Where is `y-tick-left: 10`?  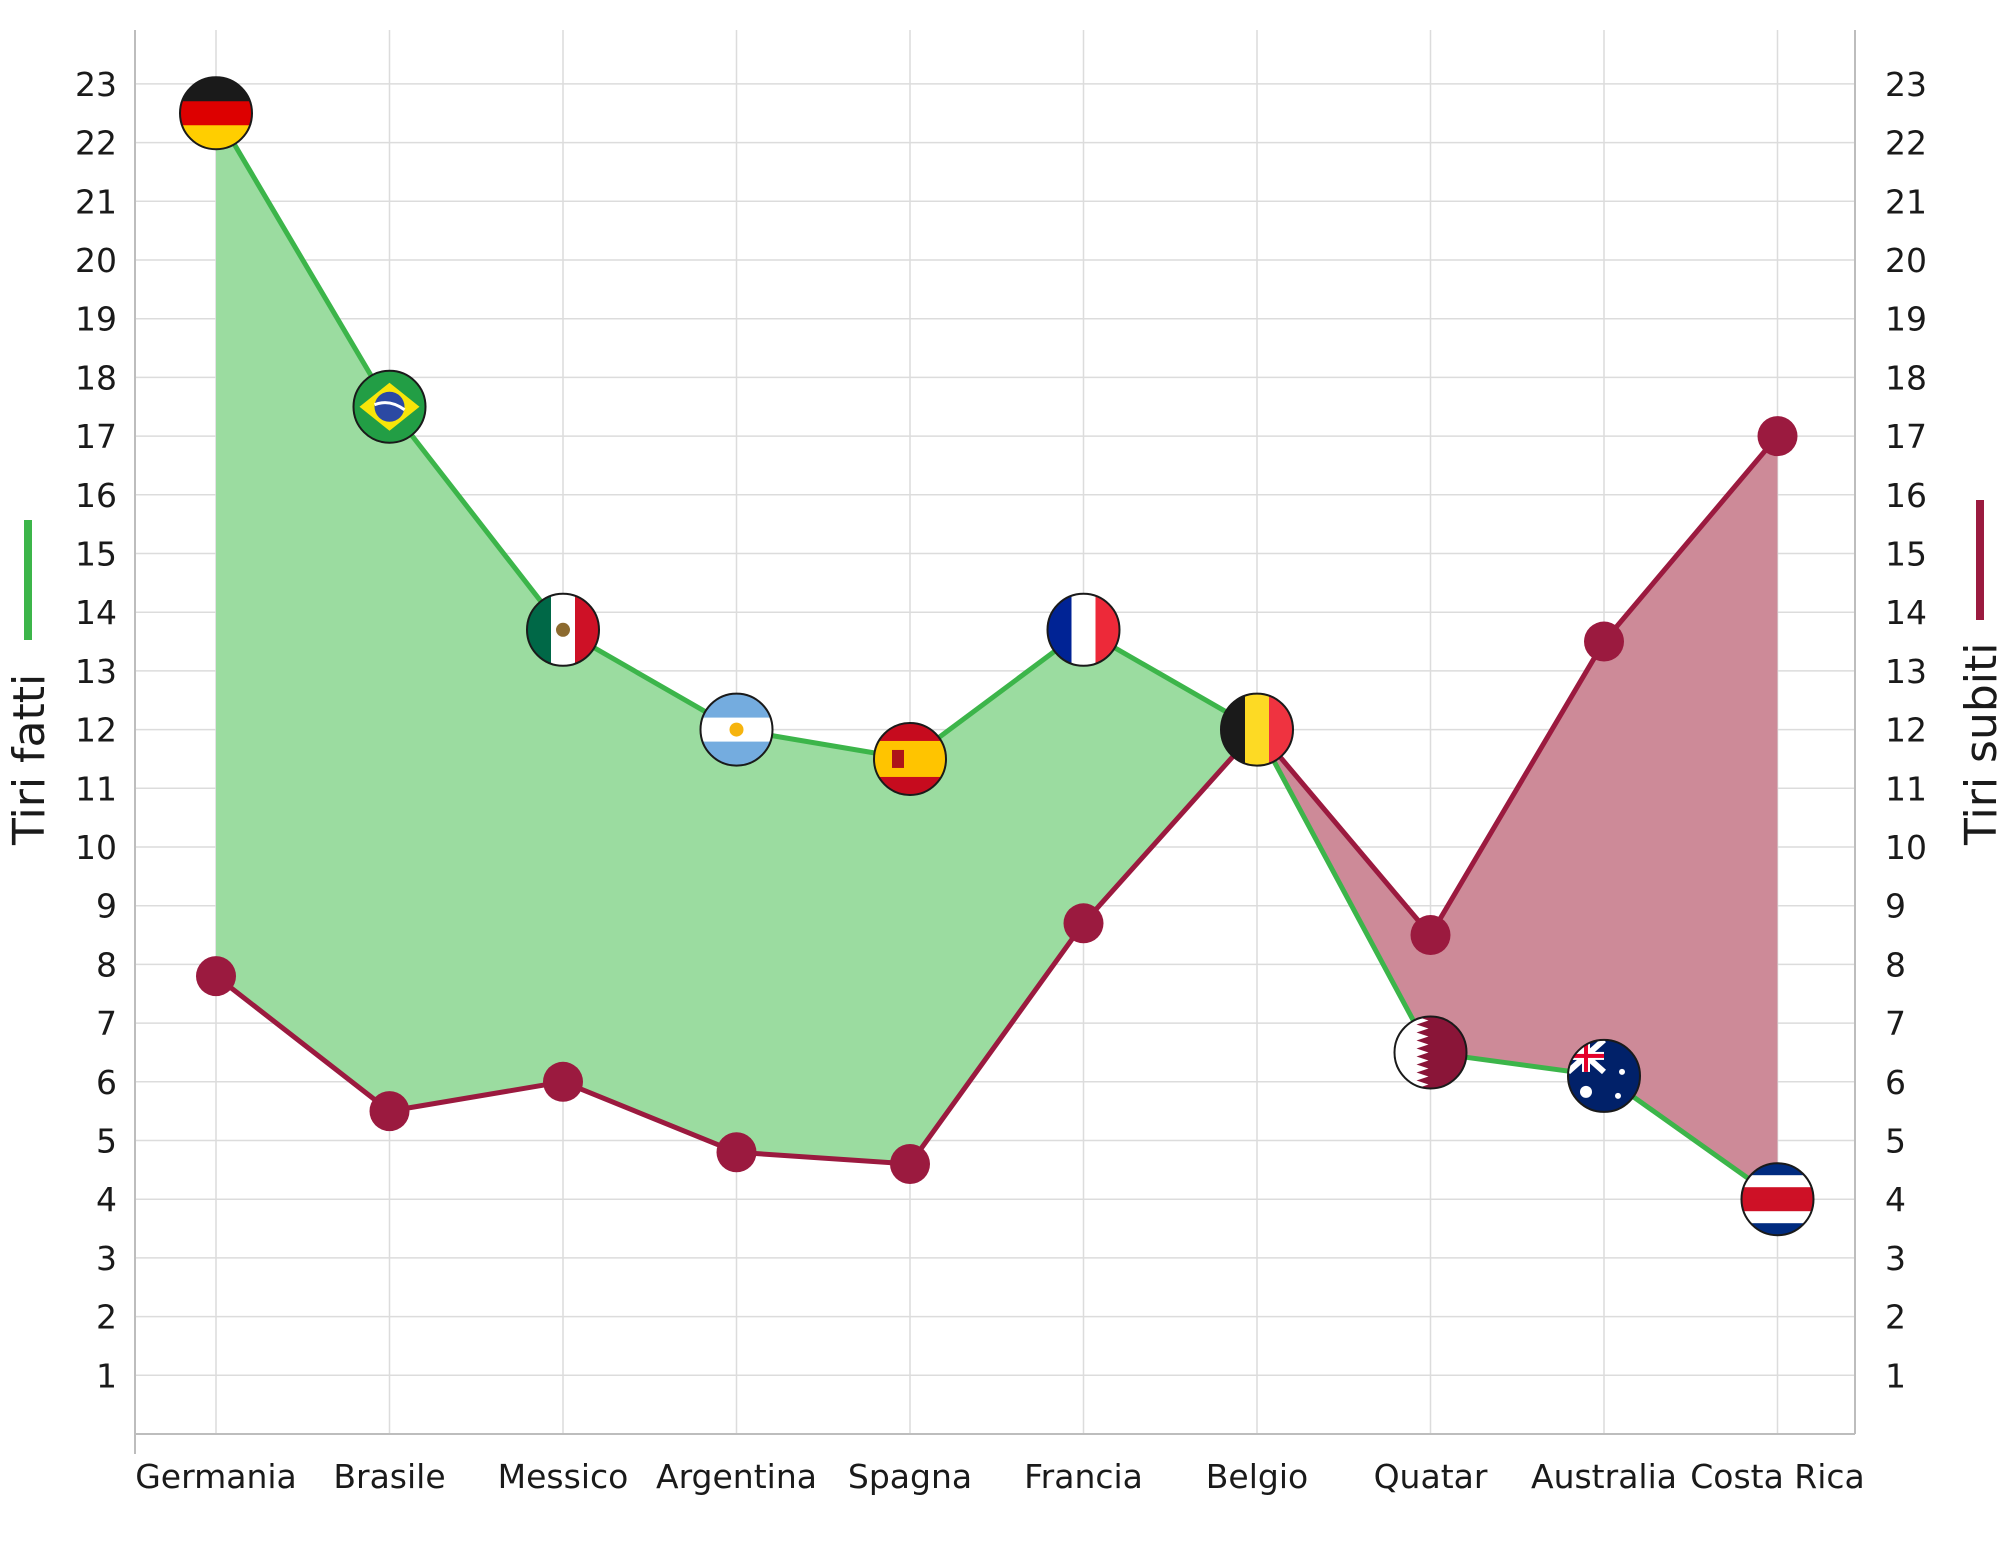
y-tick-left: 10 is located at coordinates (96, 847).